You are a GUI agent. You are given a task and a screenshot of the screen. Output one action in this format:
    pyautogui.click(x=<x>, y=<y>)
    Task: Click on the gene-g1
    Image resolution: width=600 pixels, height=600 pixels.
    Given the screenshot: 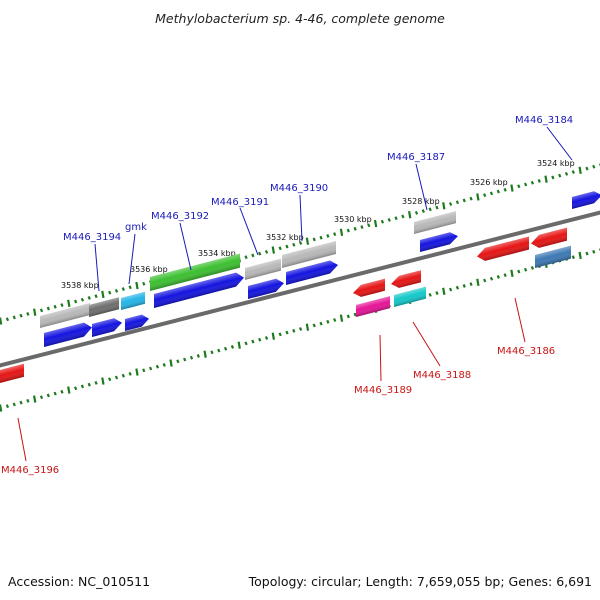 What is the action you would take?
    pyautogui.click(x=65, y=315)
    